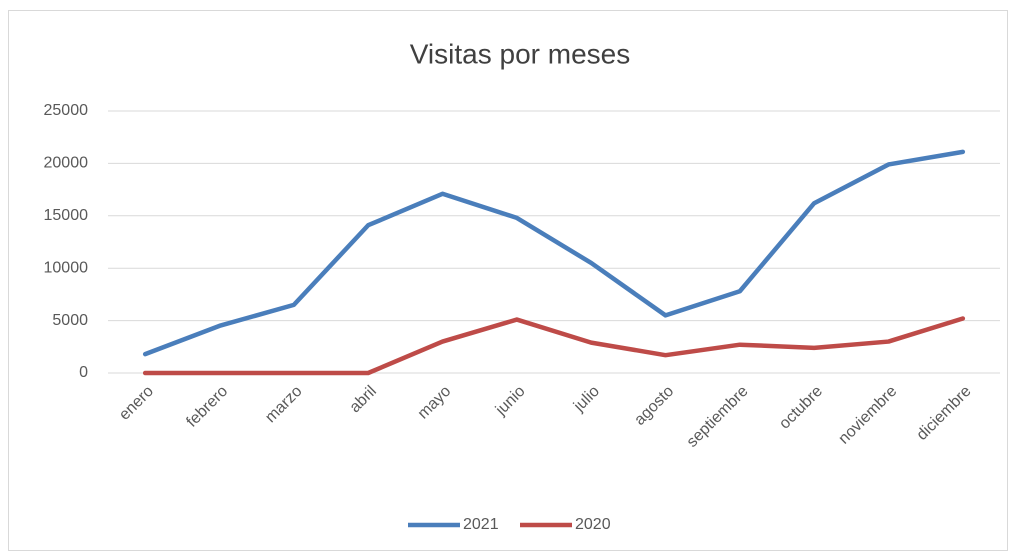 The width and height of the screenshot is (1016, 558). What do you see at coordinates (66, 215) in the screenshot?
I see `y-tick-label: 15000` at bounding box center [66, 215].